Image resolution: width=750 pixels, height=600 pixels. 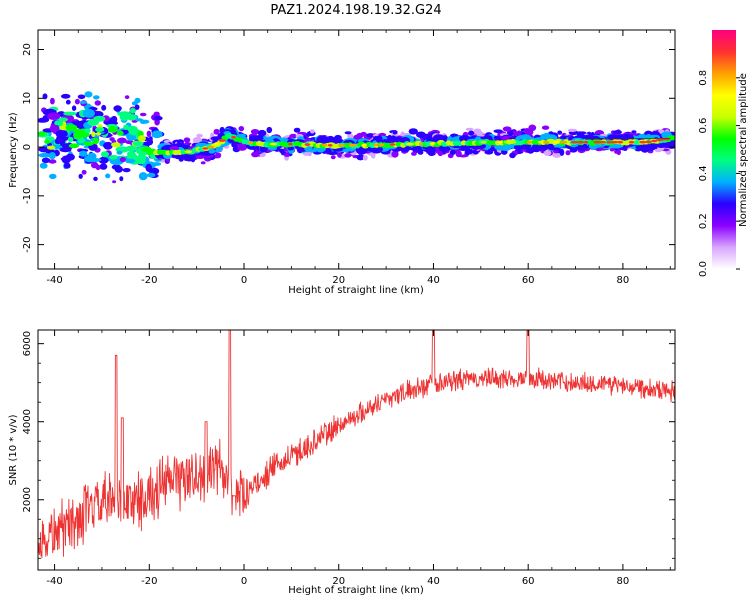 I want to click on colorbar-gradient, so click(x=724, y=149).